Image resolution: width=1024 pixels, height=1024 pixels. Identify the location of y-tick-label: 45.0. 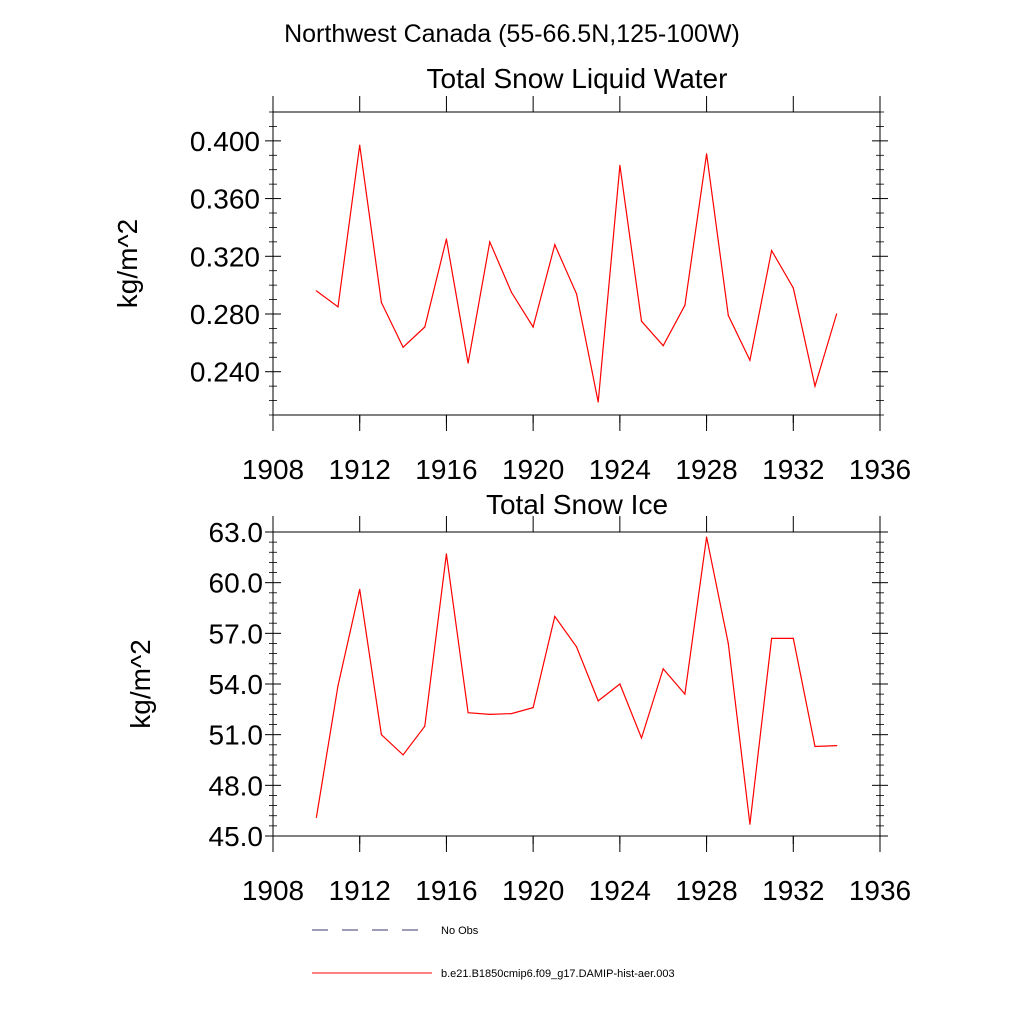
(236, 836).